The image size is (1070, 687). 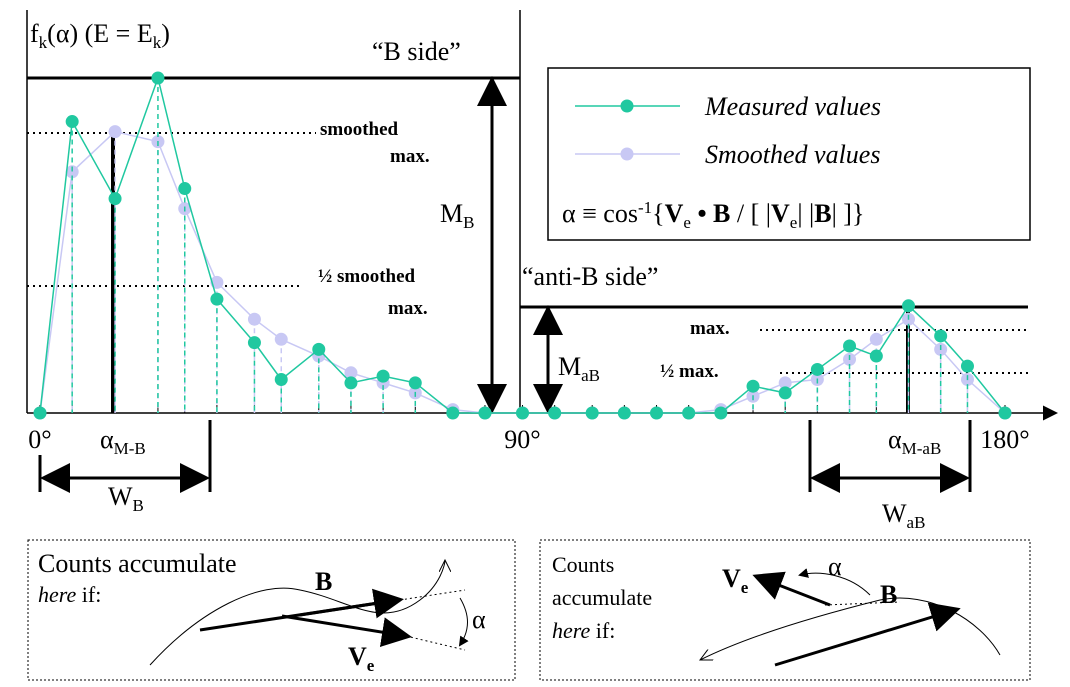 What do you see at coordinates (367, 276) in the screenshot?
I see `annotation: ½ smoothed` at bounding box center [367, 276].